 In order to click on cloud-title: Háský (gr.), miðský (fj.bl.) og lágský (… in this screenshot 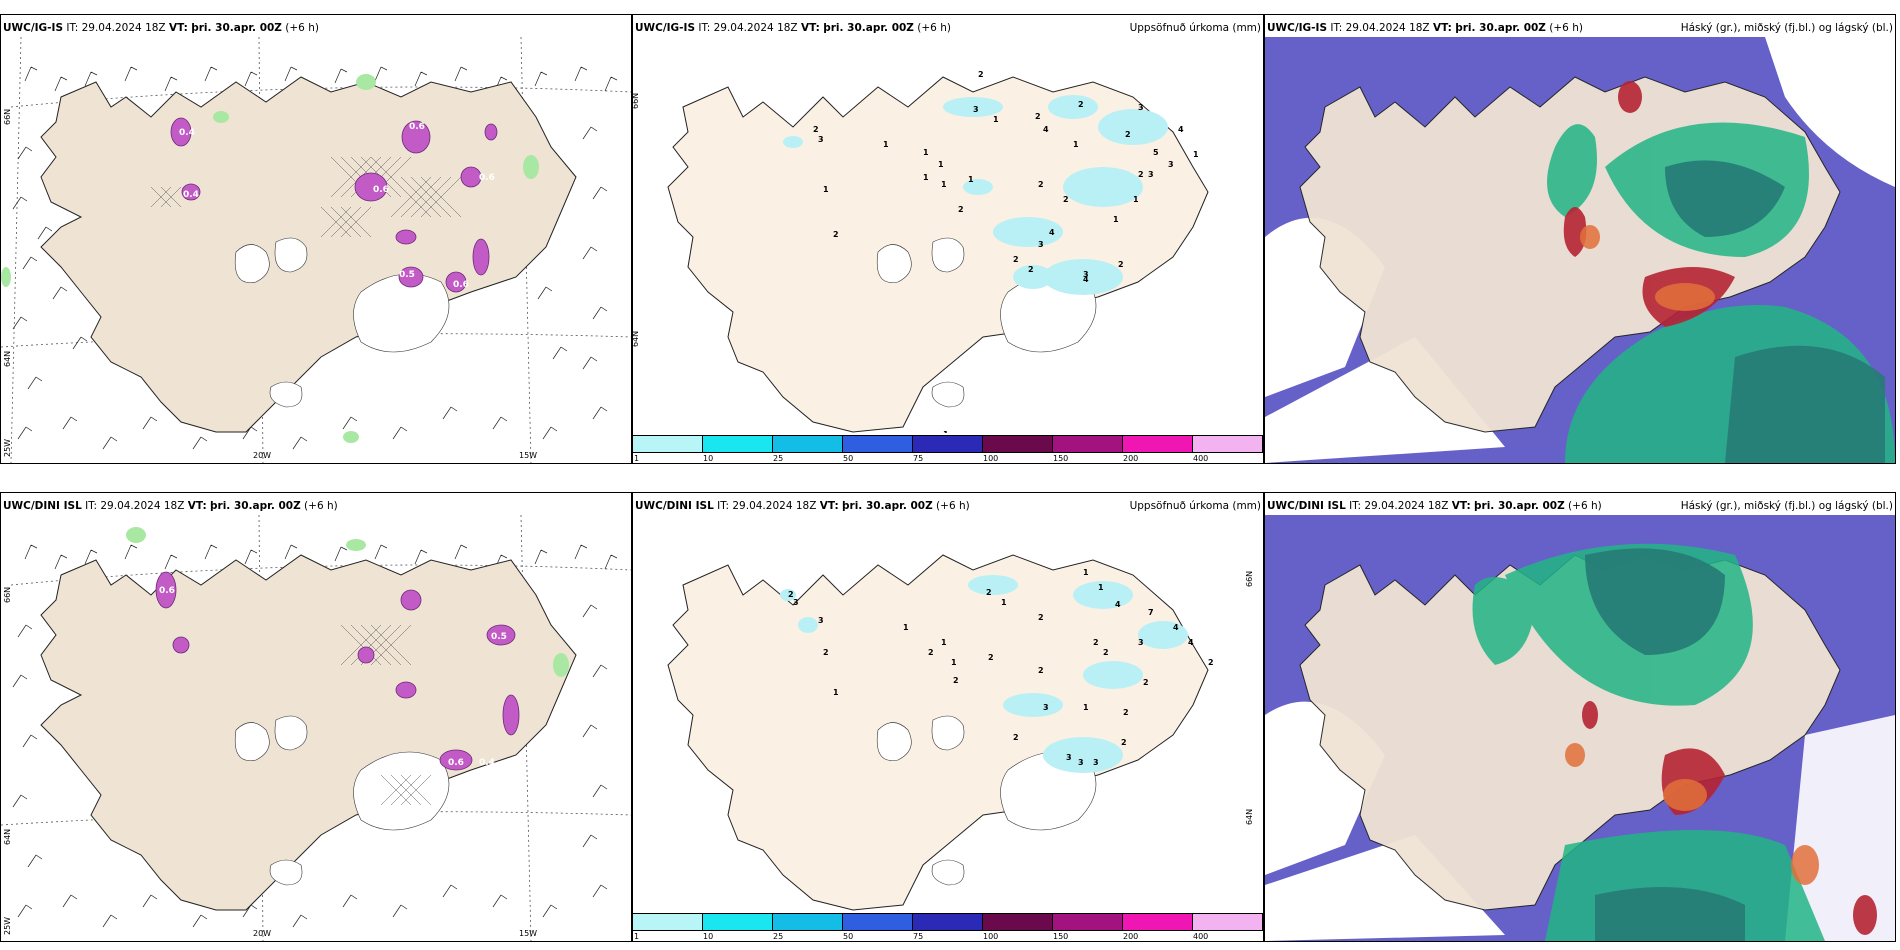, I will do `click(1786, 506)`.